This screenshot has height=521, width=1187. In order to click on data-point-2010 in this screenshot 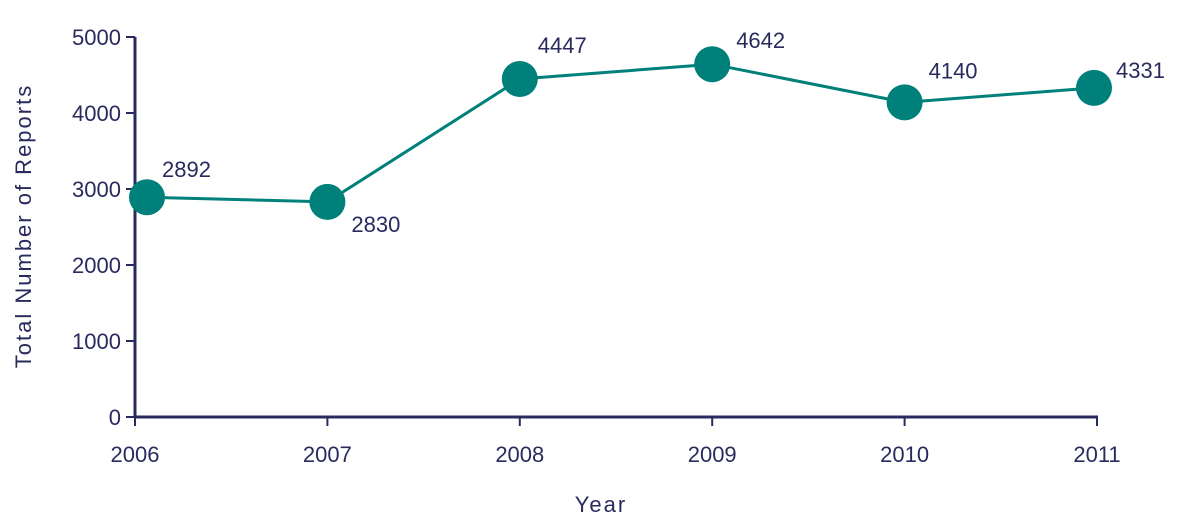, I will do `click(904, 102)`.